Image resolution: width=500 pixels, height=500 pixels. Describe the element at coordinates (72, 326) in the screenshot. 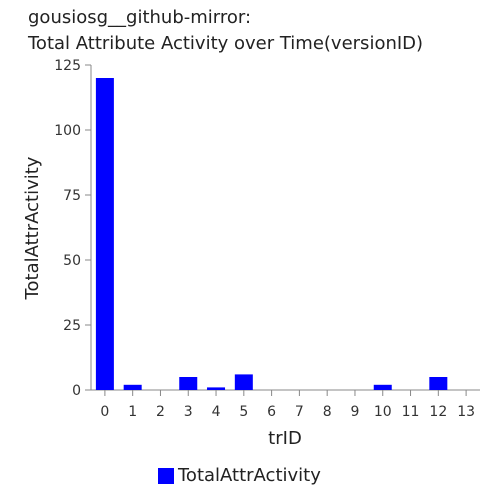

I see `y-tick-label: 25` at that location.